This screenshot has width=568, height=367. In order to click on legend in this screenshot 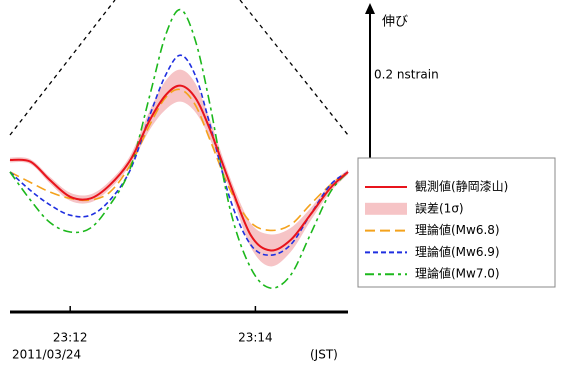, I will do `click(456, 222)`.